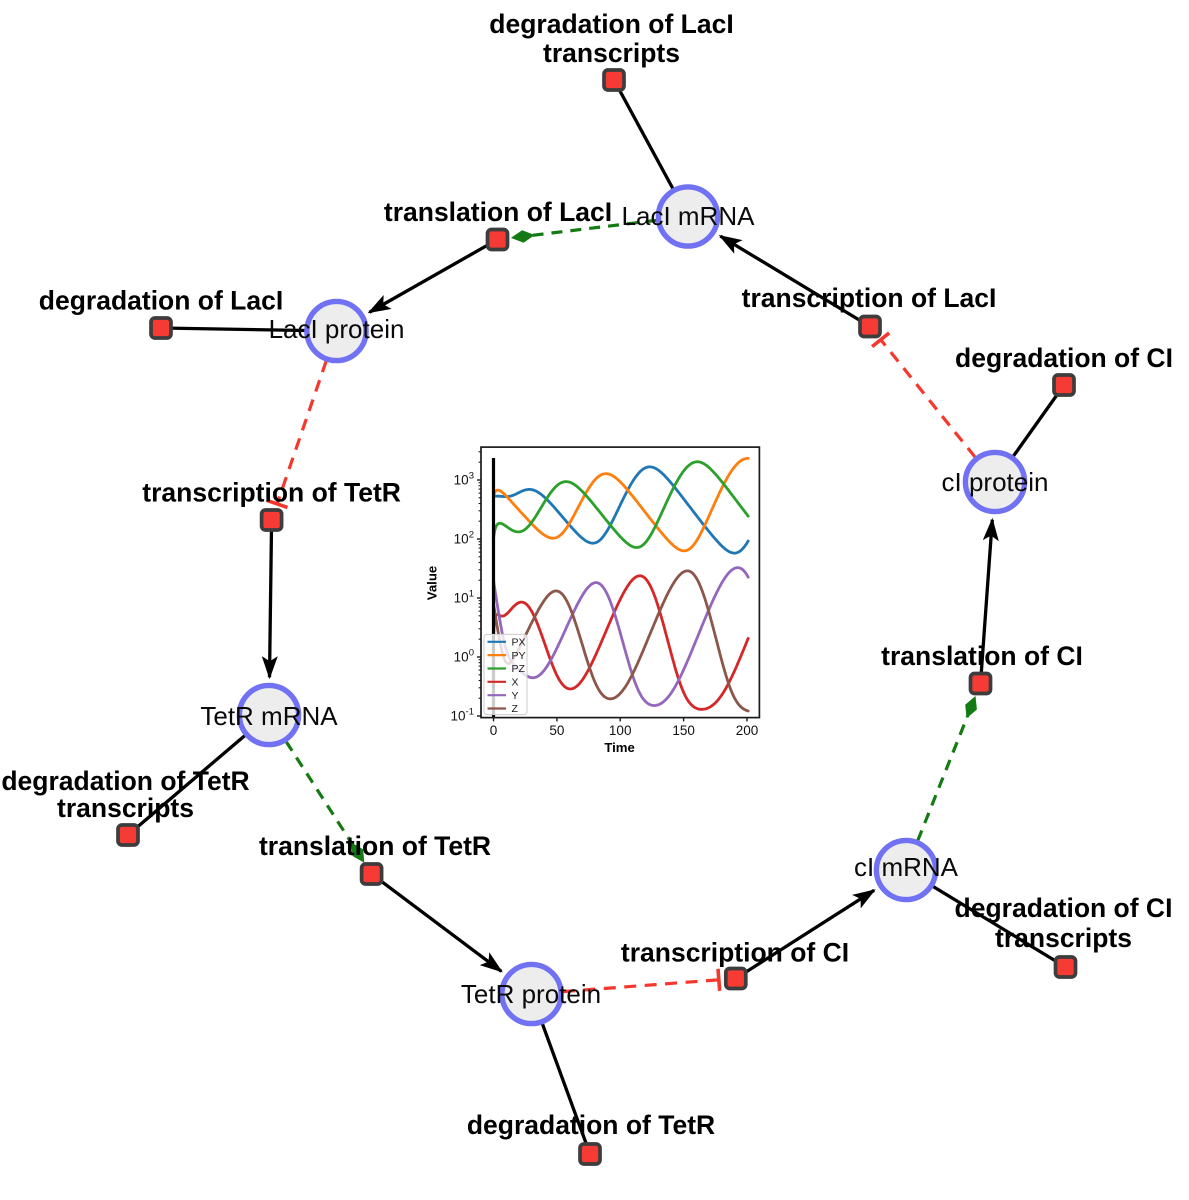 The width and height of the screenshot is (1189, 1200). Describe the element at coordinates (556, 730) in the screenshot. I see `svg-text: 50` at that location.